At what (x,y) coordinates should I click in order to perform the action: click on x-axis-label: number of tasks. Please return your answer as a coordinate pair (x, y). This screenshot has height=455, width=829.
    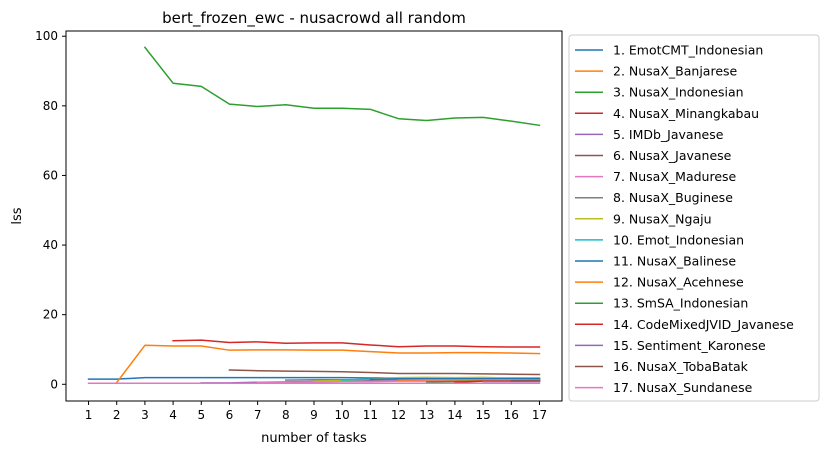
    Looking at the image, I should click on (314, 438).